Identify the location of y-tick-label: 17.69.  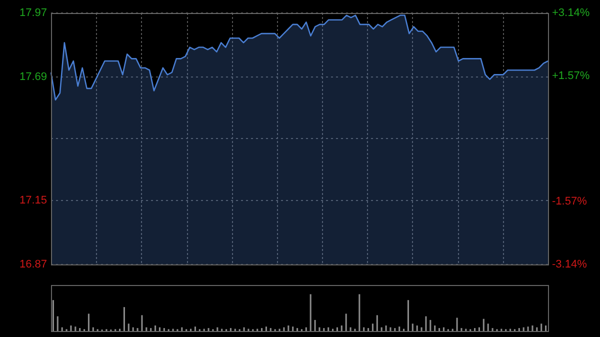
(33, 77).